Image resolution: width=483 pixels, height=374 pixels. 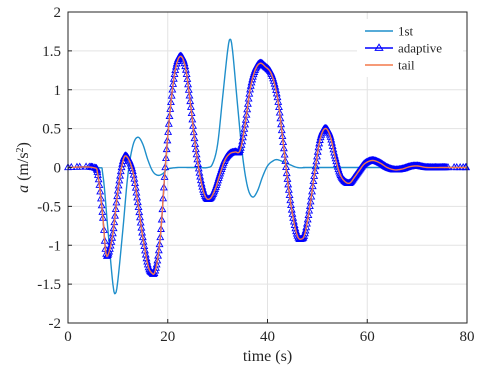 I want to click on y-tick-label: 0, so click(x=58, y=169).